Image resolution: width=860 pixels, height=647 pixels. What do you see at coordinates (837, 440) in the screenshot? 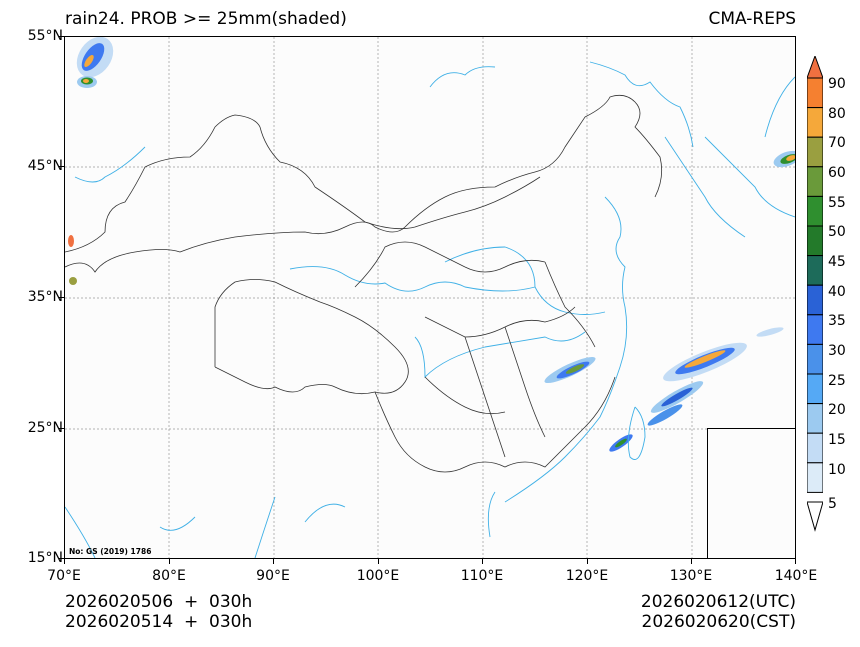
I see `colorbar-label: 15` at bounding box center [837, 440].